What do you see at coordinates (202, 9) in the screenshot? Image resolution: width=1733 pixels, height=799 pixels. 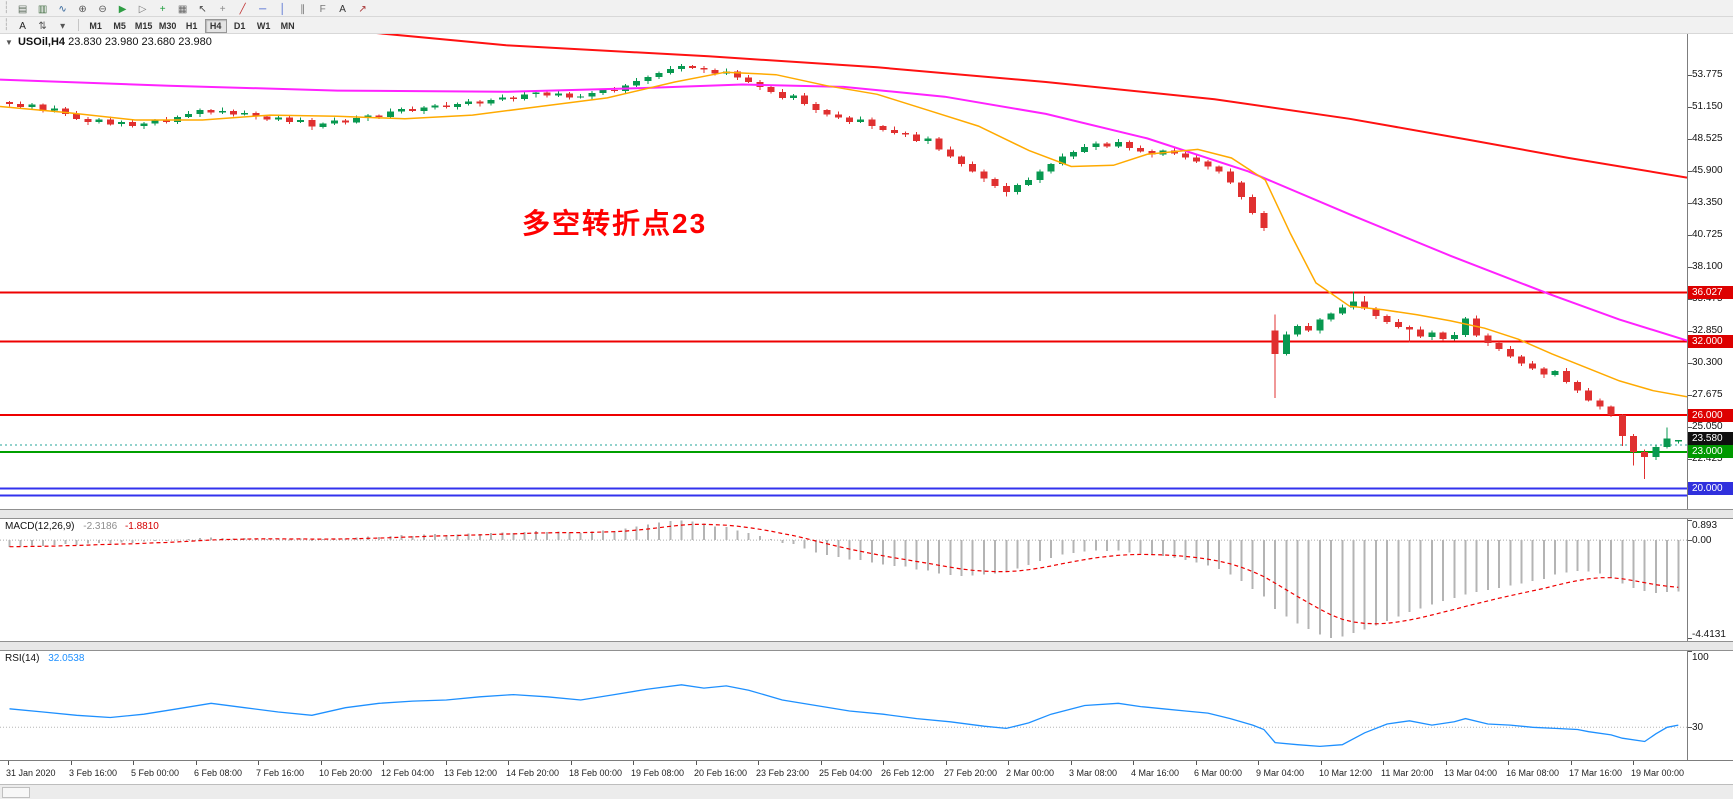 I see `cursor-icon: ↖` at bounding box center [202, 9].